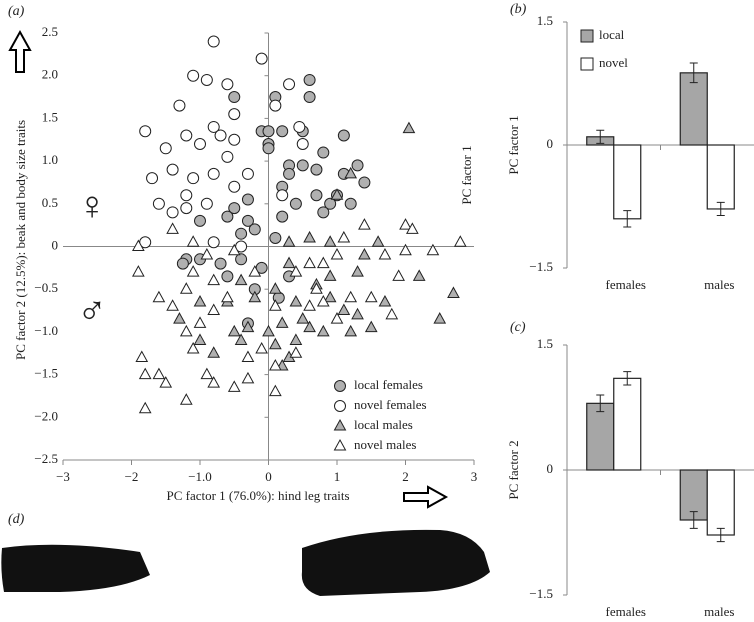 The width and height of the screenshot is (754, 622). Describe the element at coordinates (46, 373) in the screenshot. I see `y-tick-label: −1.5` at that location.